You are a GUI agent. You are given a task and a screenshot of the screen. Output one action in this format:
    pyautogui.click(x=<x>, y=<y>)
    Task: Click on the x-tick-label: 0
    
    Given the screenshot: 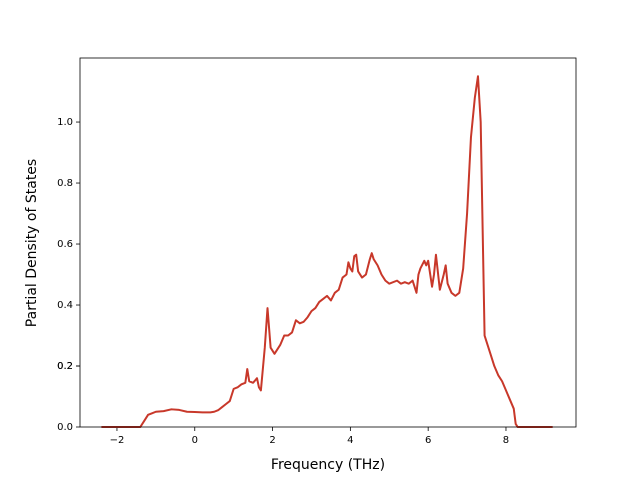 What is the action you would take?
    pyautogui.click(x=195, y=440)
    